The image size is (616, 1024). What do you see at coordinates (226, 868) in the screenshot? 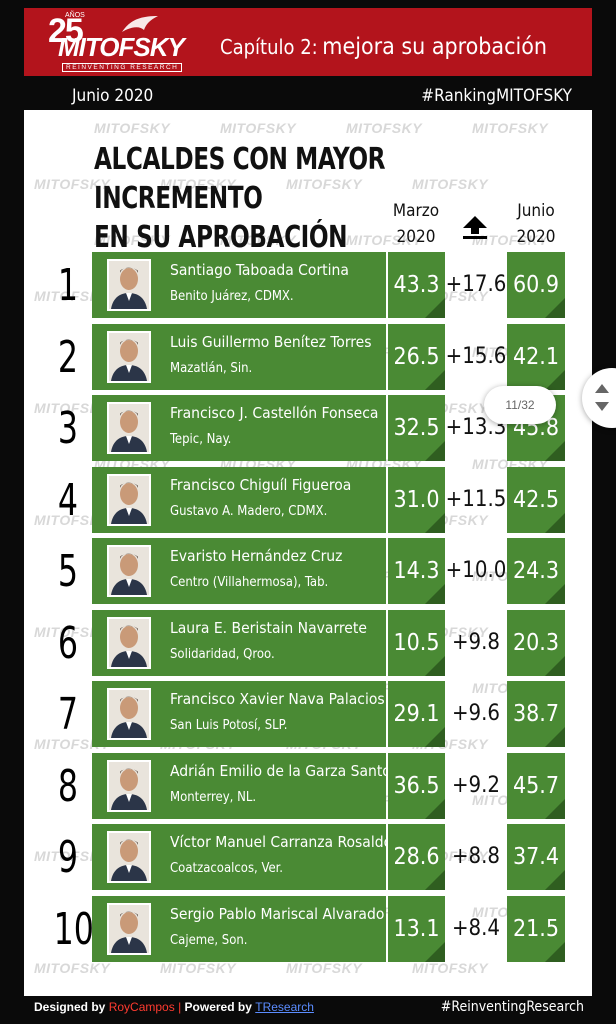
I see `municipality: Coatzacoalcos, Ver.` at bounding box center [226, 868].